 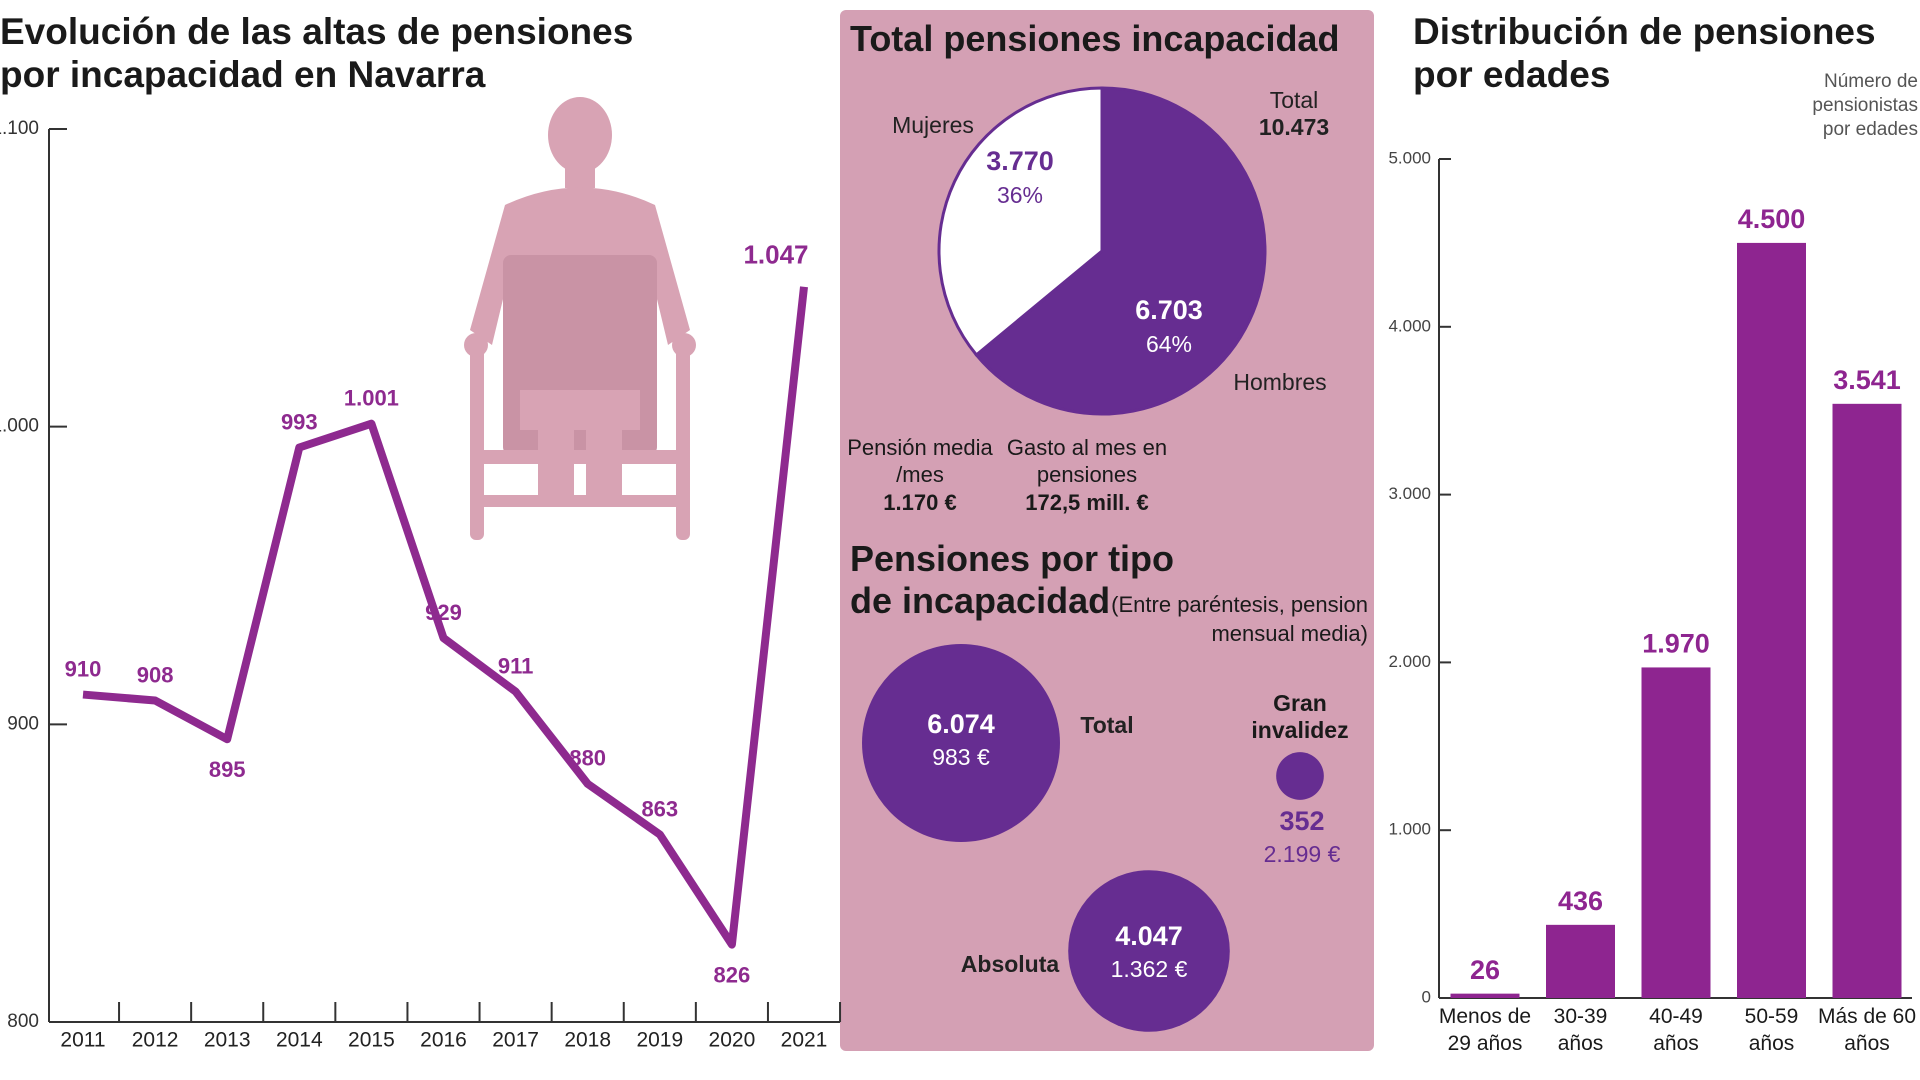 What do you see at coordinates (659, 1040) in the screenshot?
I see `x-tick-label: 2019` at bounding box center [659, 1040].